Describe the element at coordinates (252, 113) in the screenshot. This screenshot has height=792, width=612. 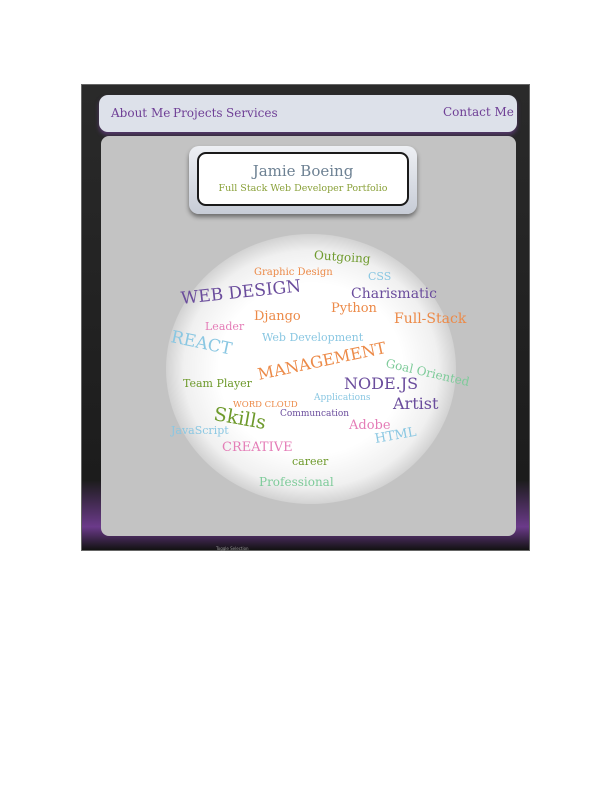
I see `nav-services-link: Services` at that location.